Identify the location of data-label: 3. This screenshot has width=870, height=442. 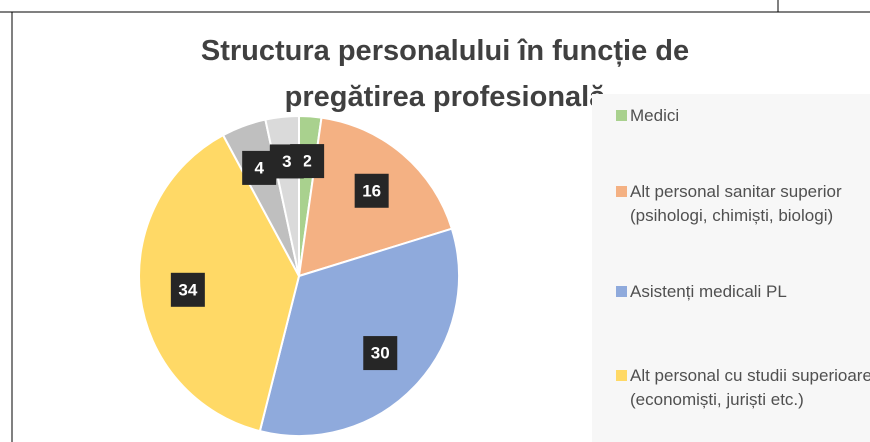
(286, 161).